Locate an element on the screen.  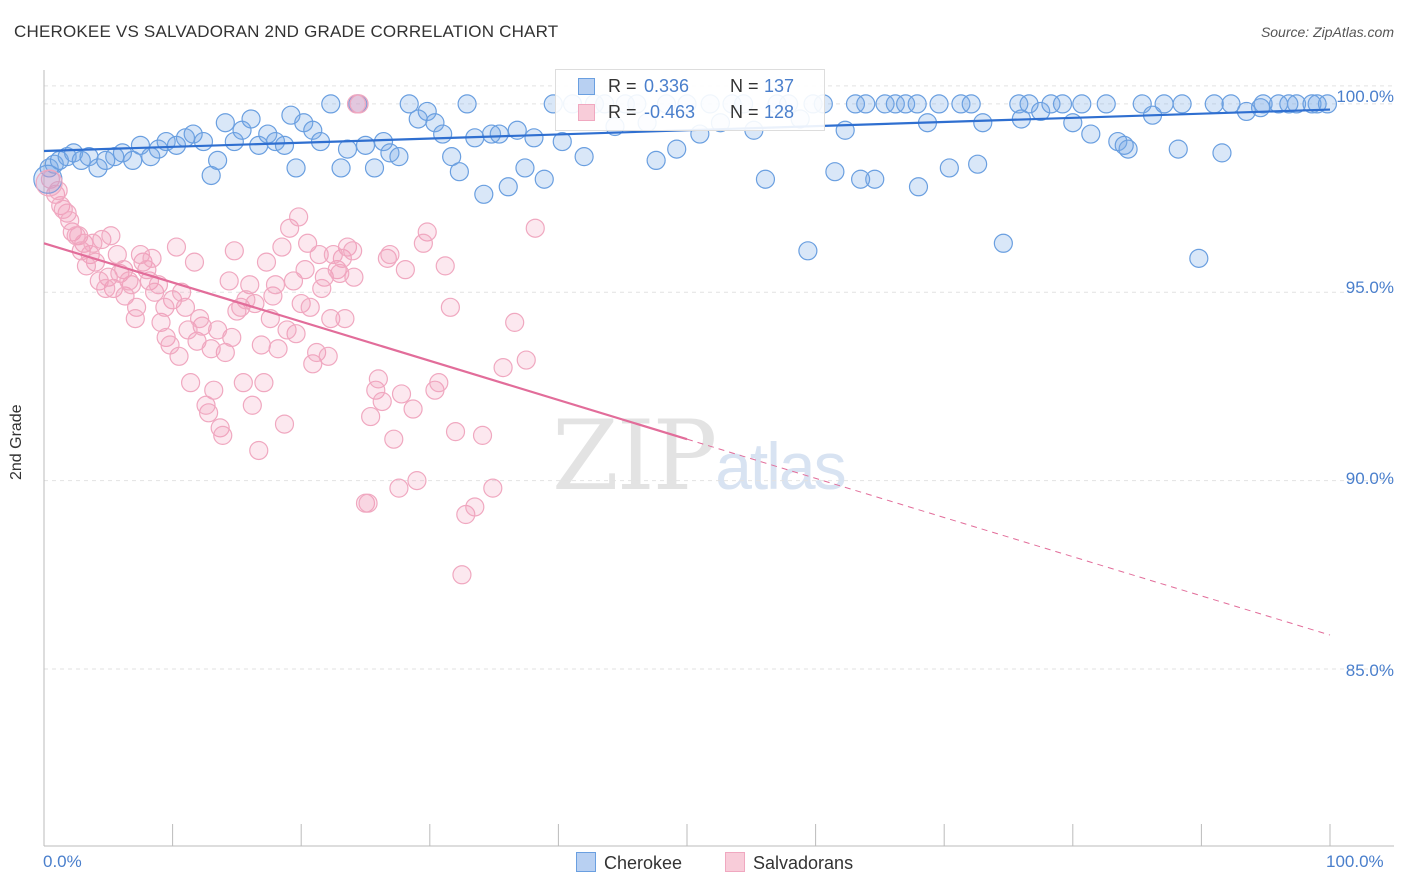
watermark-zip: ZIP is located at coordinates (634, 456).